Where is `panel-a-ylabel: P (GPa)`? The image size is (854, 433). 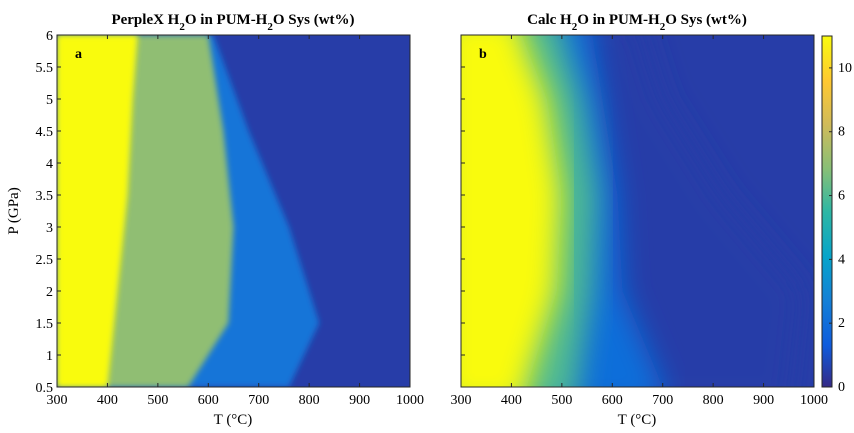 panel-a-ylabel: P (GPa) is located at coordinates (14, 210).